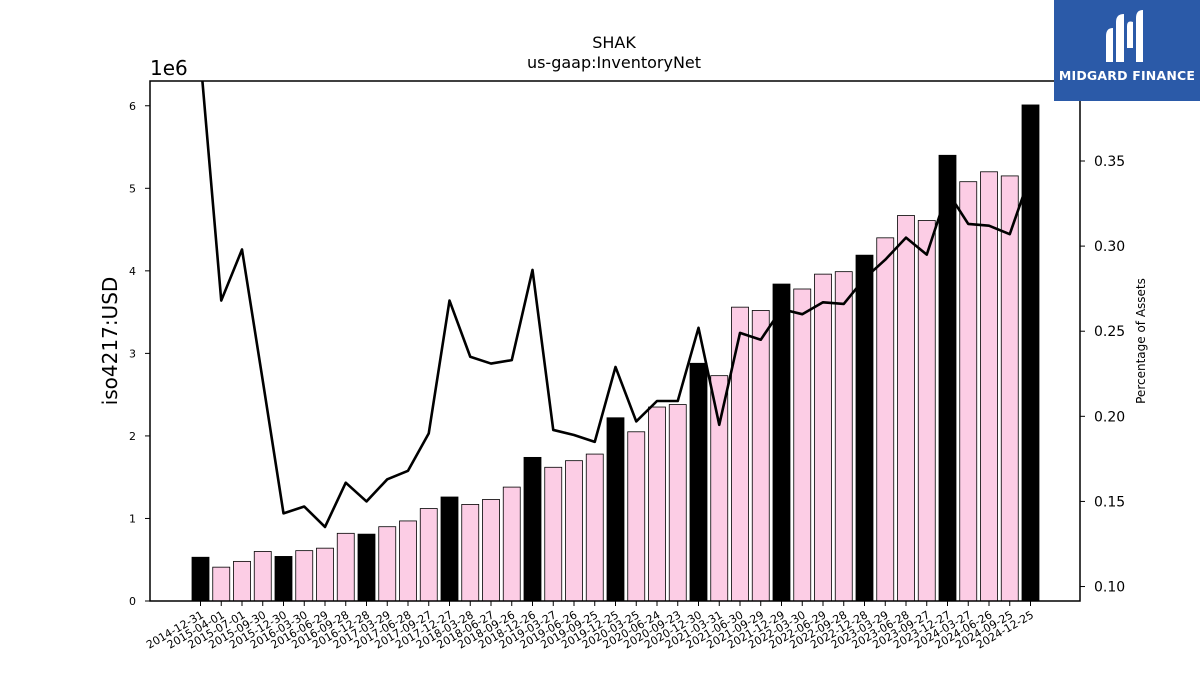 The width and height of the screenshot is (1200, 675). Describe the element at coordinates (1109, 588) in the screenshot. I see `y2-tick-label: 0.10` at that location.